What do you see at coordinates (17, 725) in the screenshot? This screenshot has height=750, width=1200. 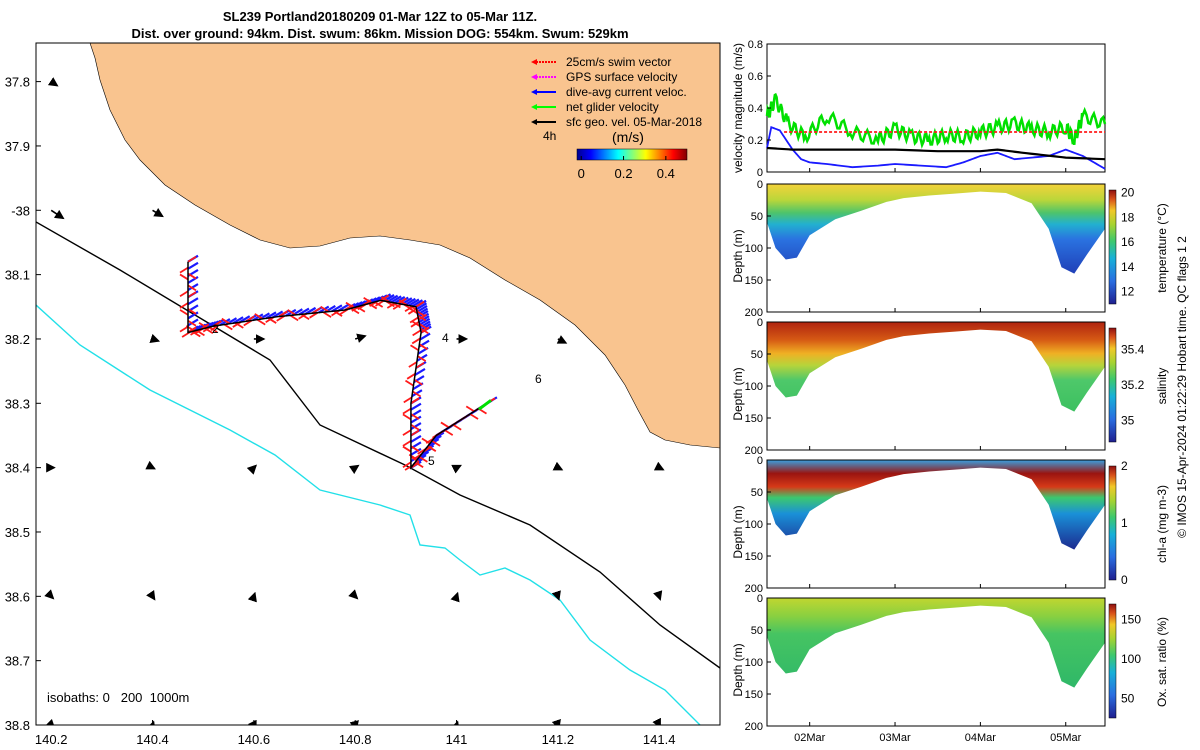 I see `map-y-tick-label: 38.8` at bounding box center [17, 725].